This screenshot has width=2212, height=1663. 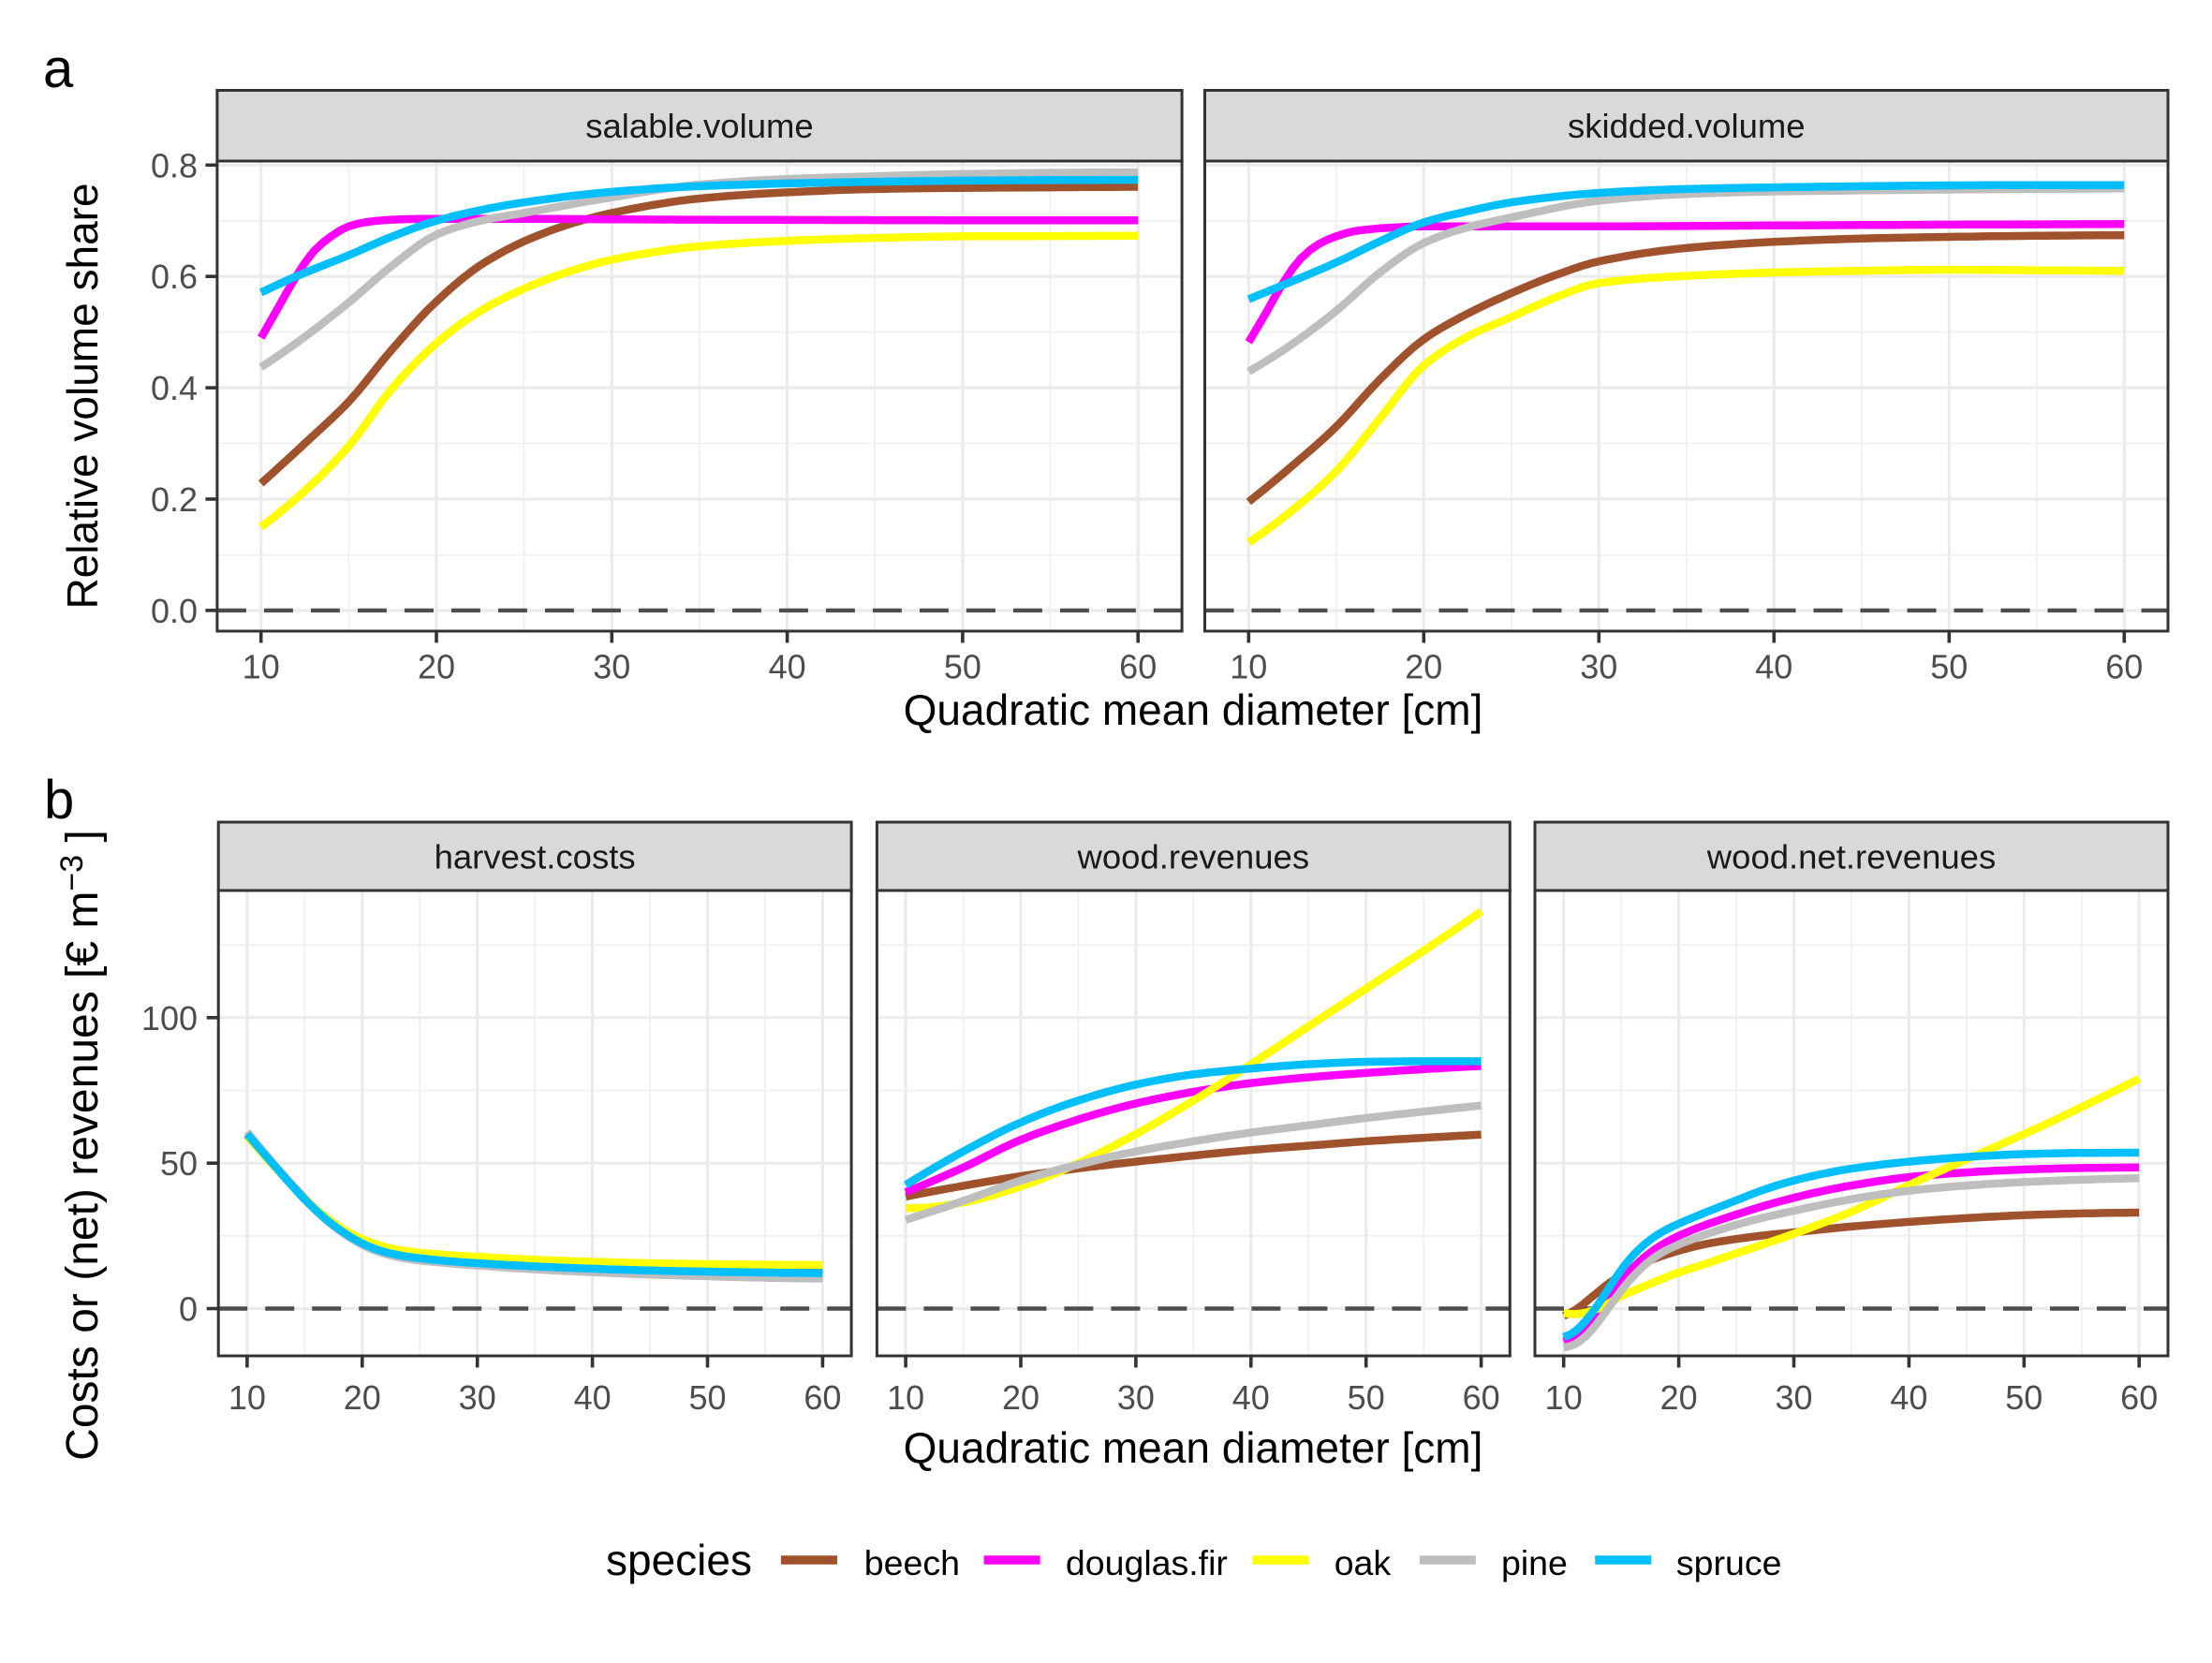 What do you see at coordinates (1534, 1562) in the screenshot?
I see `svg-text: pine` at bounding box center [1534, 1562].